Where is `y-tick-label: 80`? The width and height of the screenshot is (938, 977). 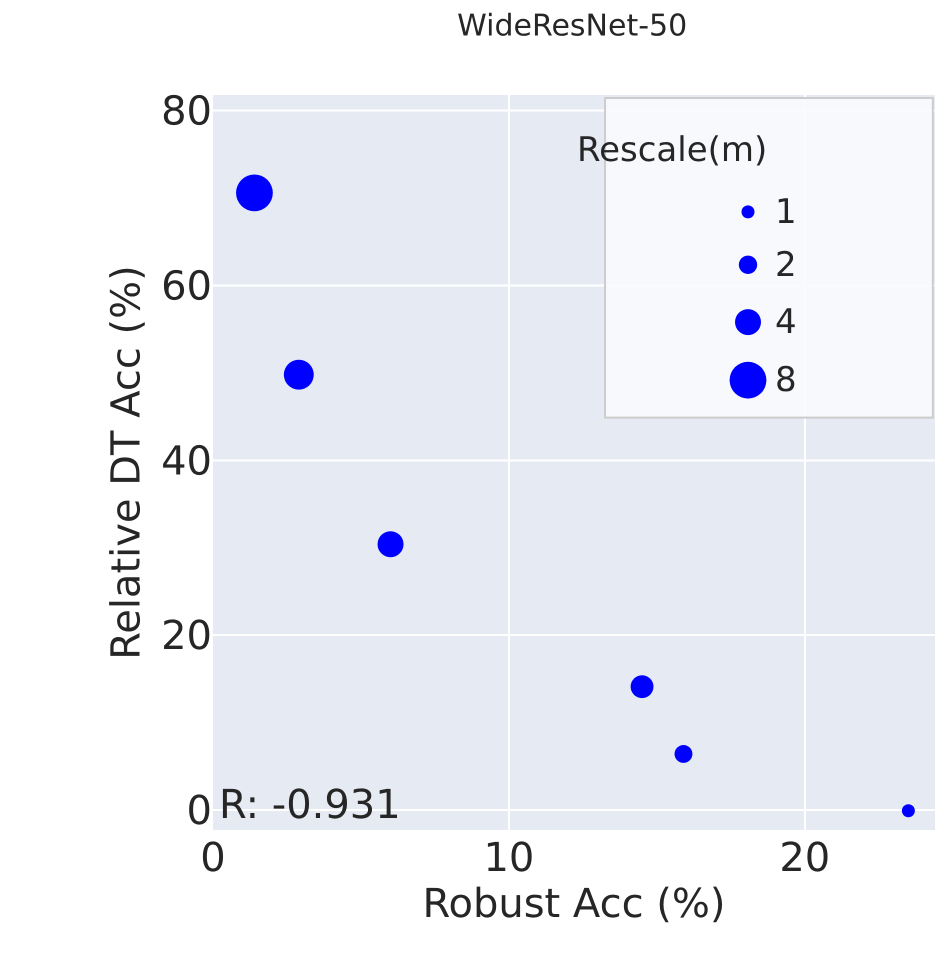 y-tick-label: 80 is located at coordinates (186, 111).